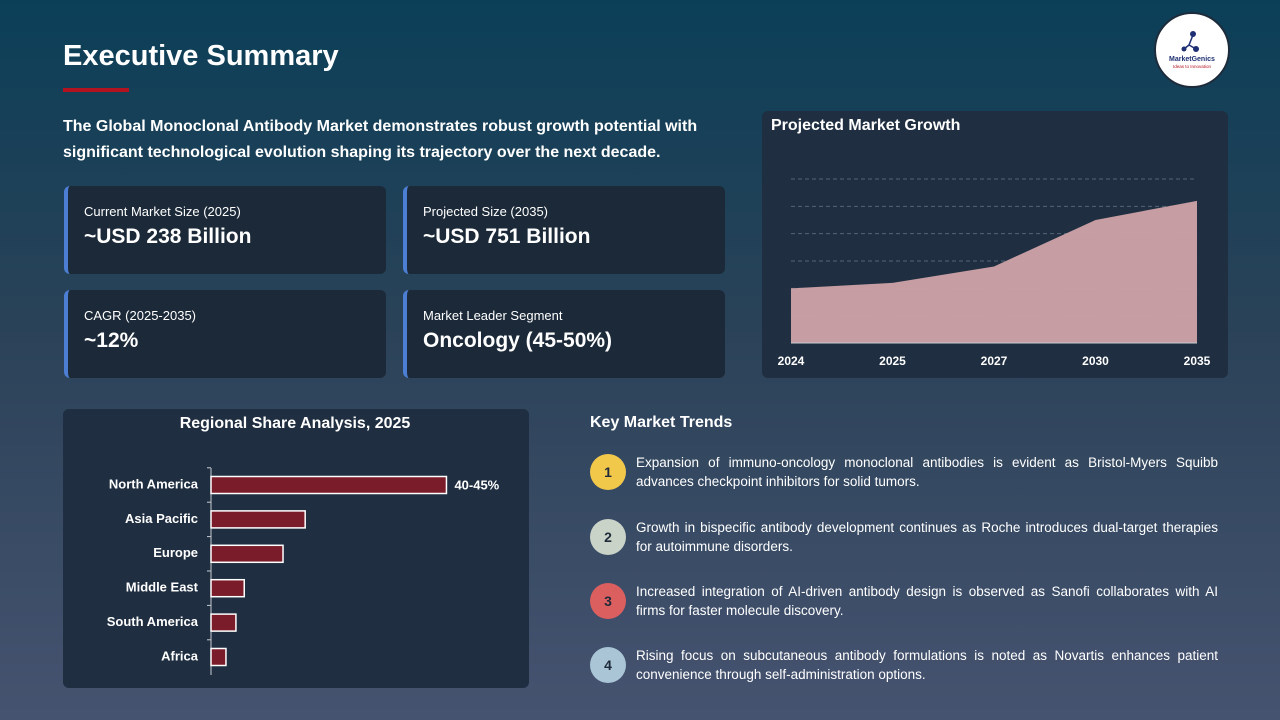 Image resolution: width=1280 pixels, height=720 pixels. Describe the element at coordinates (1095, 361) in the screenshot. I see `x-tick-label: 2030` at that location.